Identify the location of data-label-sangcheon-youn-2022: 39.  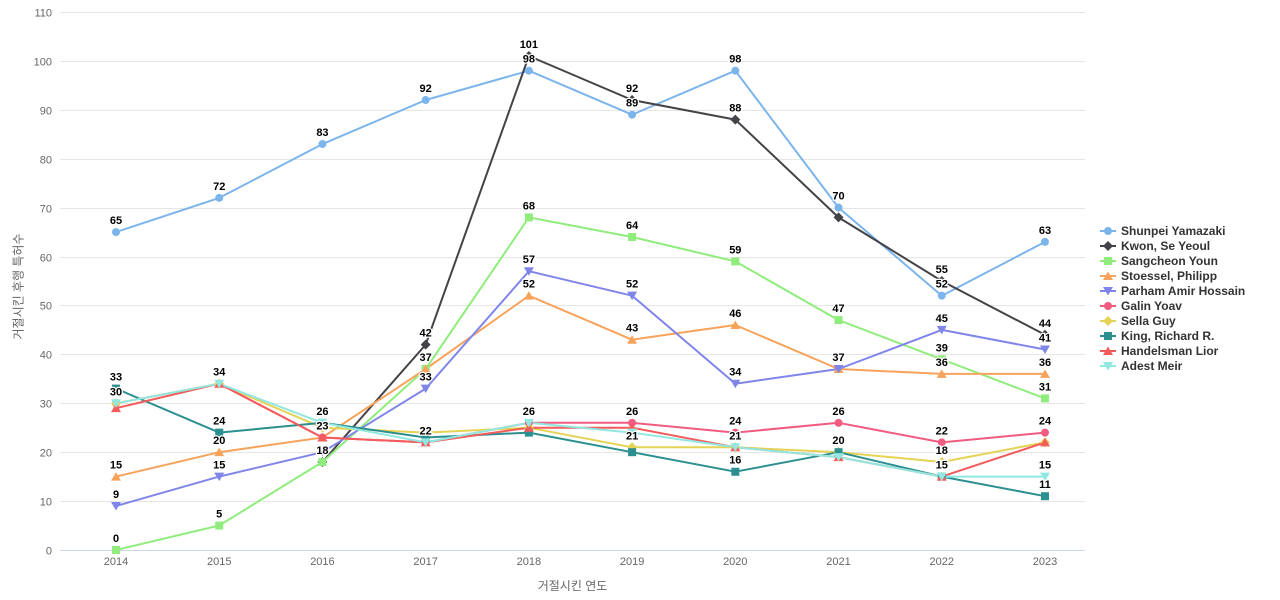
(942, 348).